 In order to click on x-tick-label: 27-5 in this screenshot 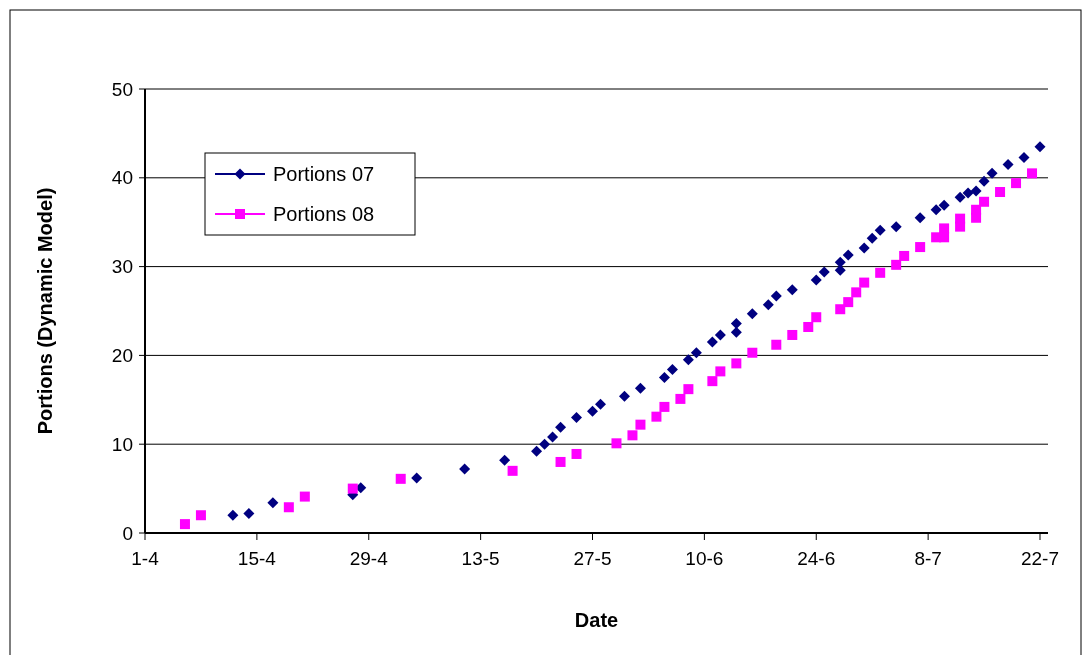, I will do `click(592, 558)`.